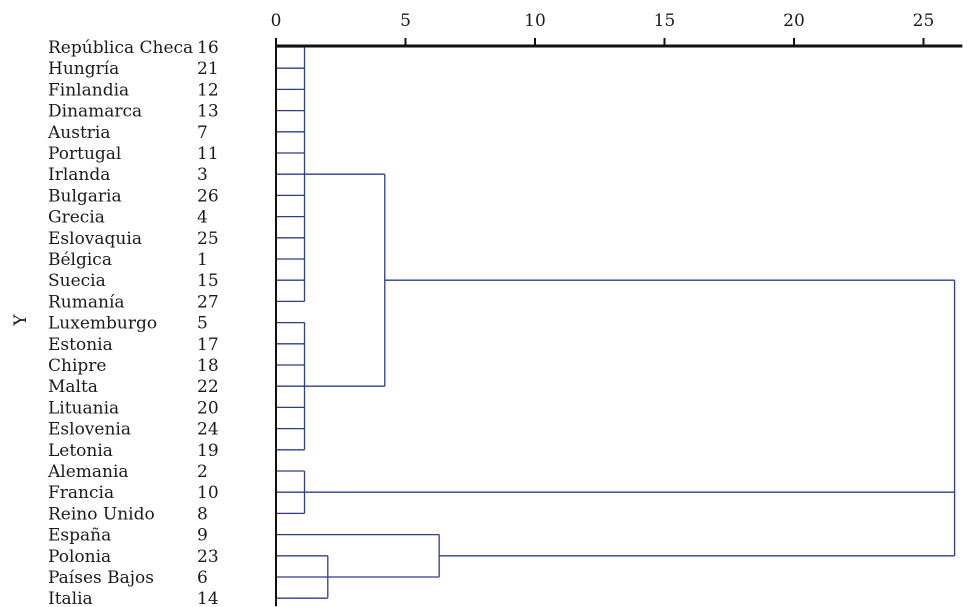  Describe the element at coordinates (101, 578) in the screenshot. I see `leaf-name: Países Bajos` at that location.